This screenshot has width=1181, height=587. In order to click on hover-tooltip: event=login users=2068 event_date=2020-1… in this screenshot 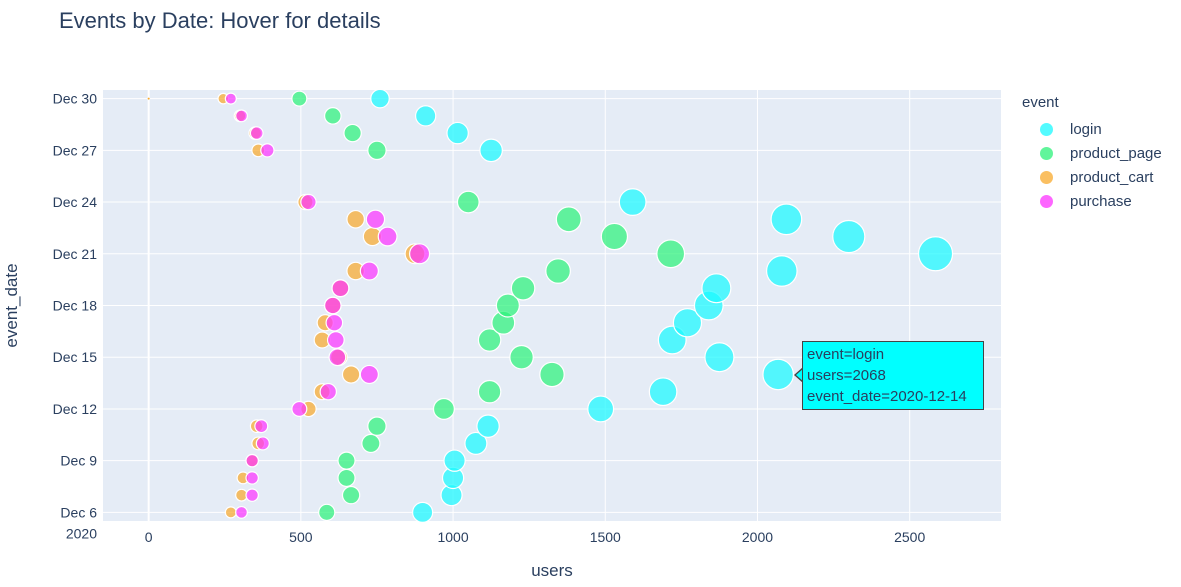, I will do `click(893, 375)`.